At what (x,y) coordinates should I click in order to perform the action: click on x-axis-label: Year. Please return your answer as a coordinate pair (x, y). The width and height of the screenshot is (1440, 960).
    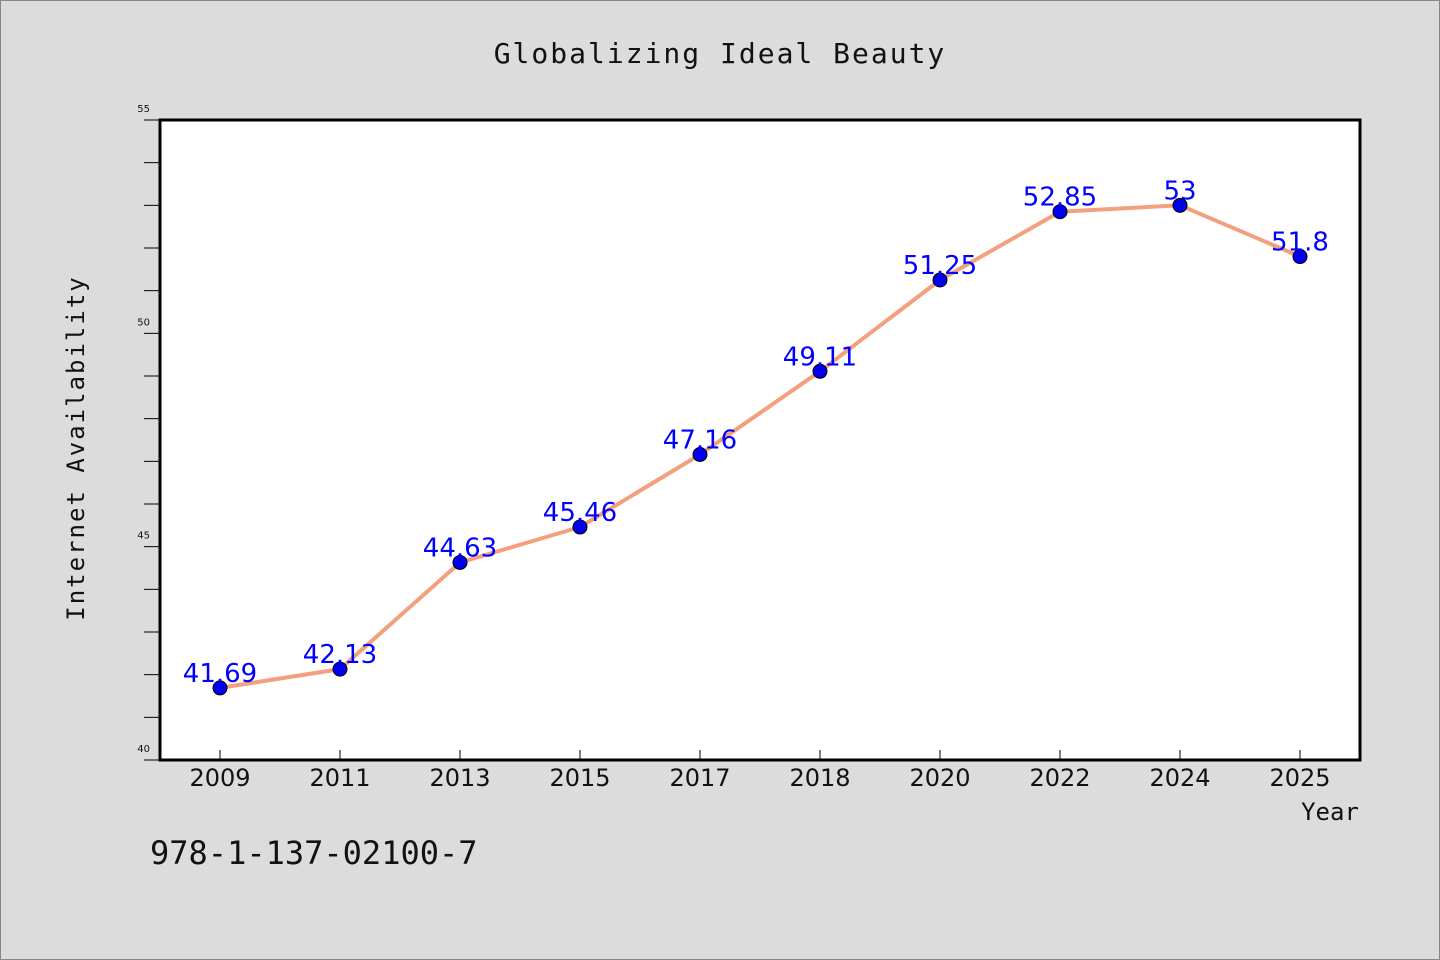
    Looking at the image, I should click on (1330, 812).